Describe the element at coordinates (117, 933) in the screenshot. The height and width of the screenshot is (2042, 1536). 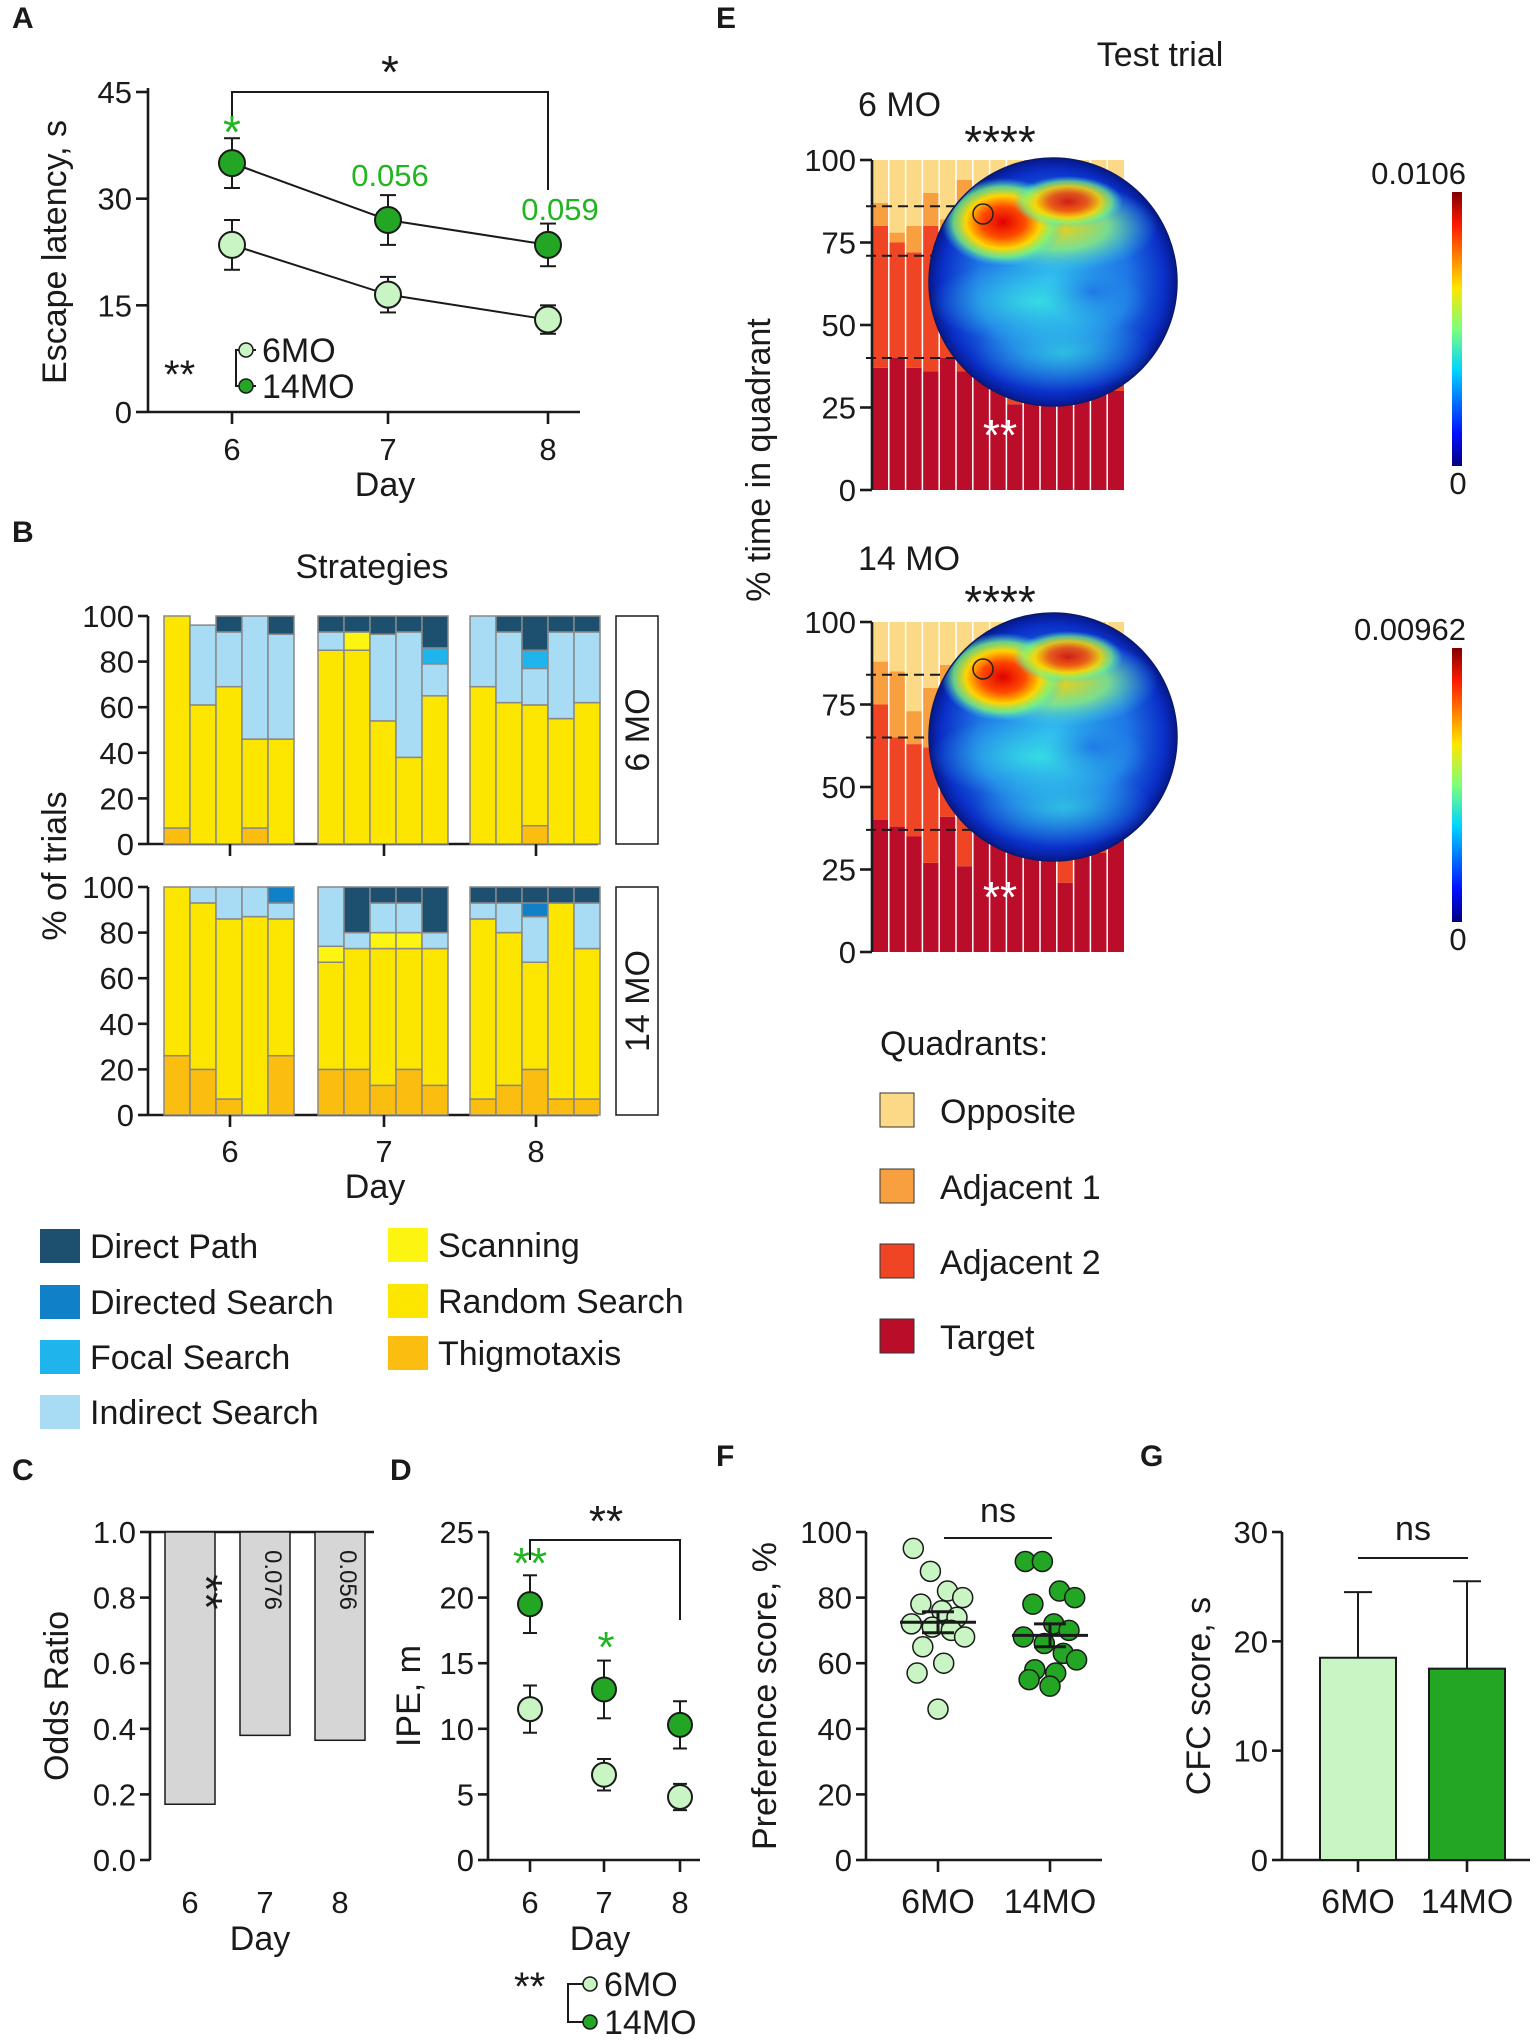
I see `y-tick-label: 80` at that location.